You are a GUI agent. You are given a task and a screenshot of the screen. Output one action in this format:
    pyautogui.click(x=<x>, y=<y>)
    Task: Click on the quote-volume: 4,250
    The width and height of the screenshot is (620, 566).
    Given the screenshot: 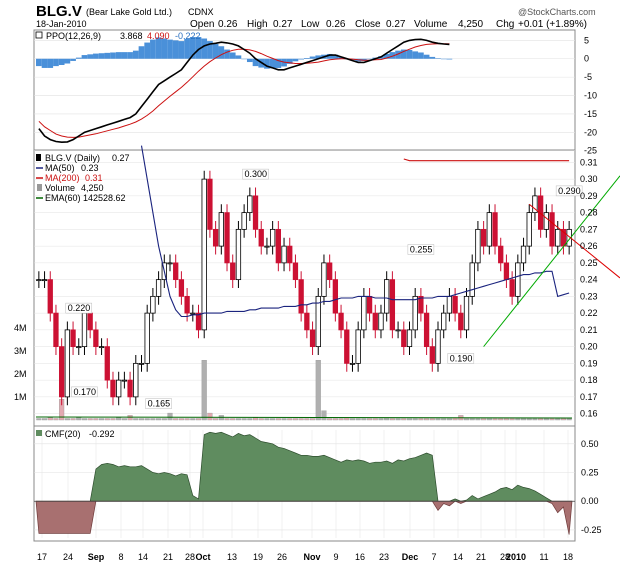 What is the action you would take?
    pyautogui.click(x=470, y=24)
    